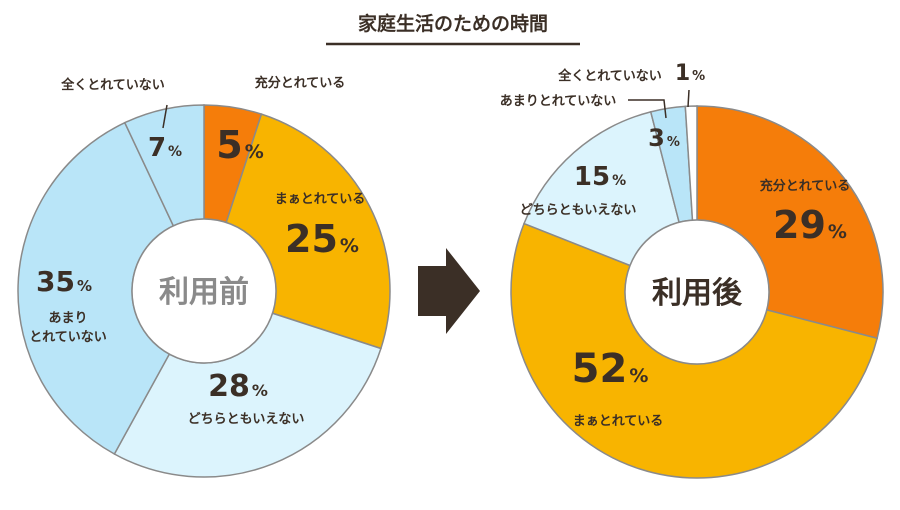 This screenshot has width=900, height=510. What do you see at coordinates (690, 73) in the screenshot?
I see `slice-value-label: 1%` at bounding box center [690, 73].